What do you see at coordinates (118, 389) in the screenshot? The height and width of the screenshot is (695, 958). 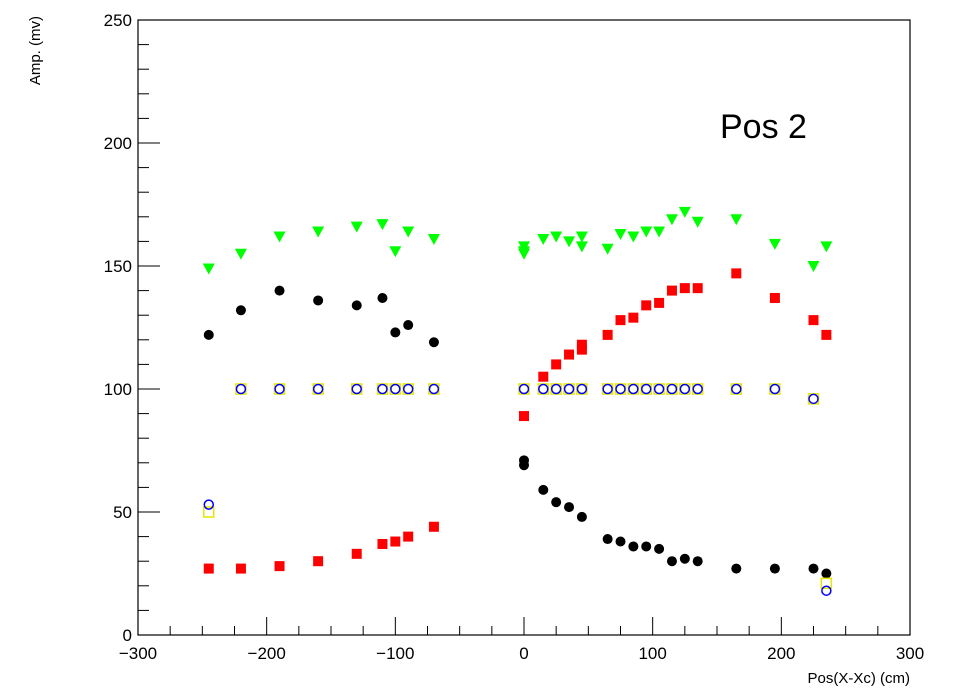 I see `y-tick-label: 100` at bounding box center [118, 389].